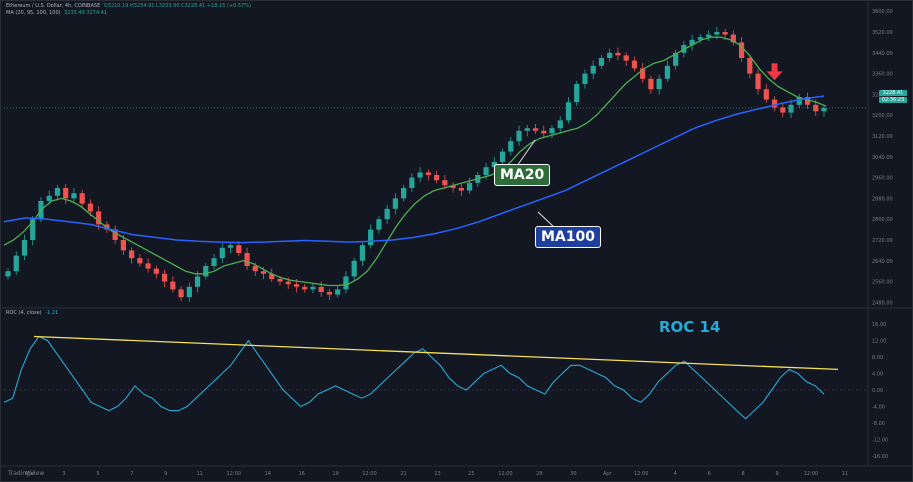 This screenshot has width=913, height=482. I want to click on price-tick-label: 2800.00, so click(882, 220).